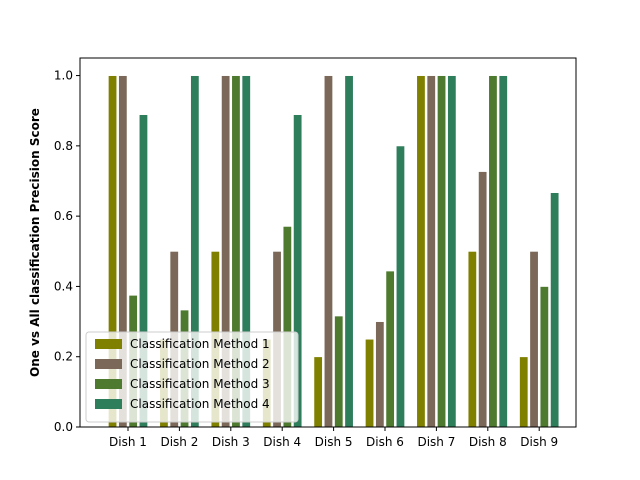 The height and width of the screenshot is (480, 640). Describe the element at coordinates (63, 76) in the screenshot. I see `y-tick-label: 1.0` at that location.